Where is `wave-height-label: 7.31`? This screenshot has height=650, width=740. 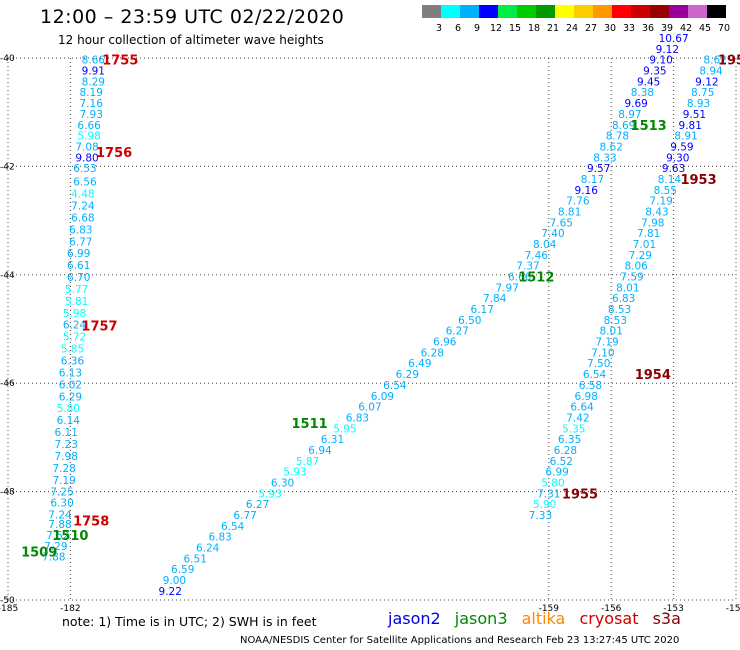
wave-height-label: 7.31 is located at coordinates (548, 494).